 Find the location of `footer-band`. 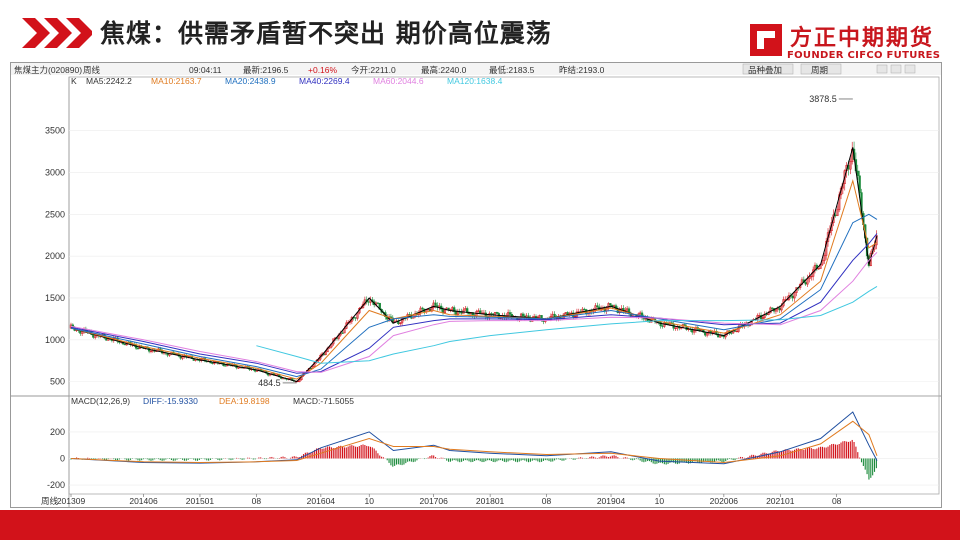

footer-band is located at coordinates (480, 525).